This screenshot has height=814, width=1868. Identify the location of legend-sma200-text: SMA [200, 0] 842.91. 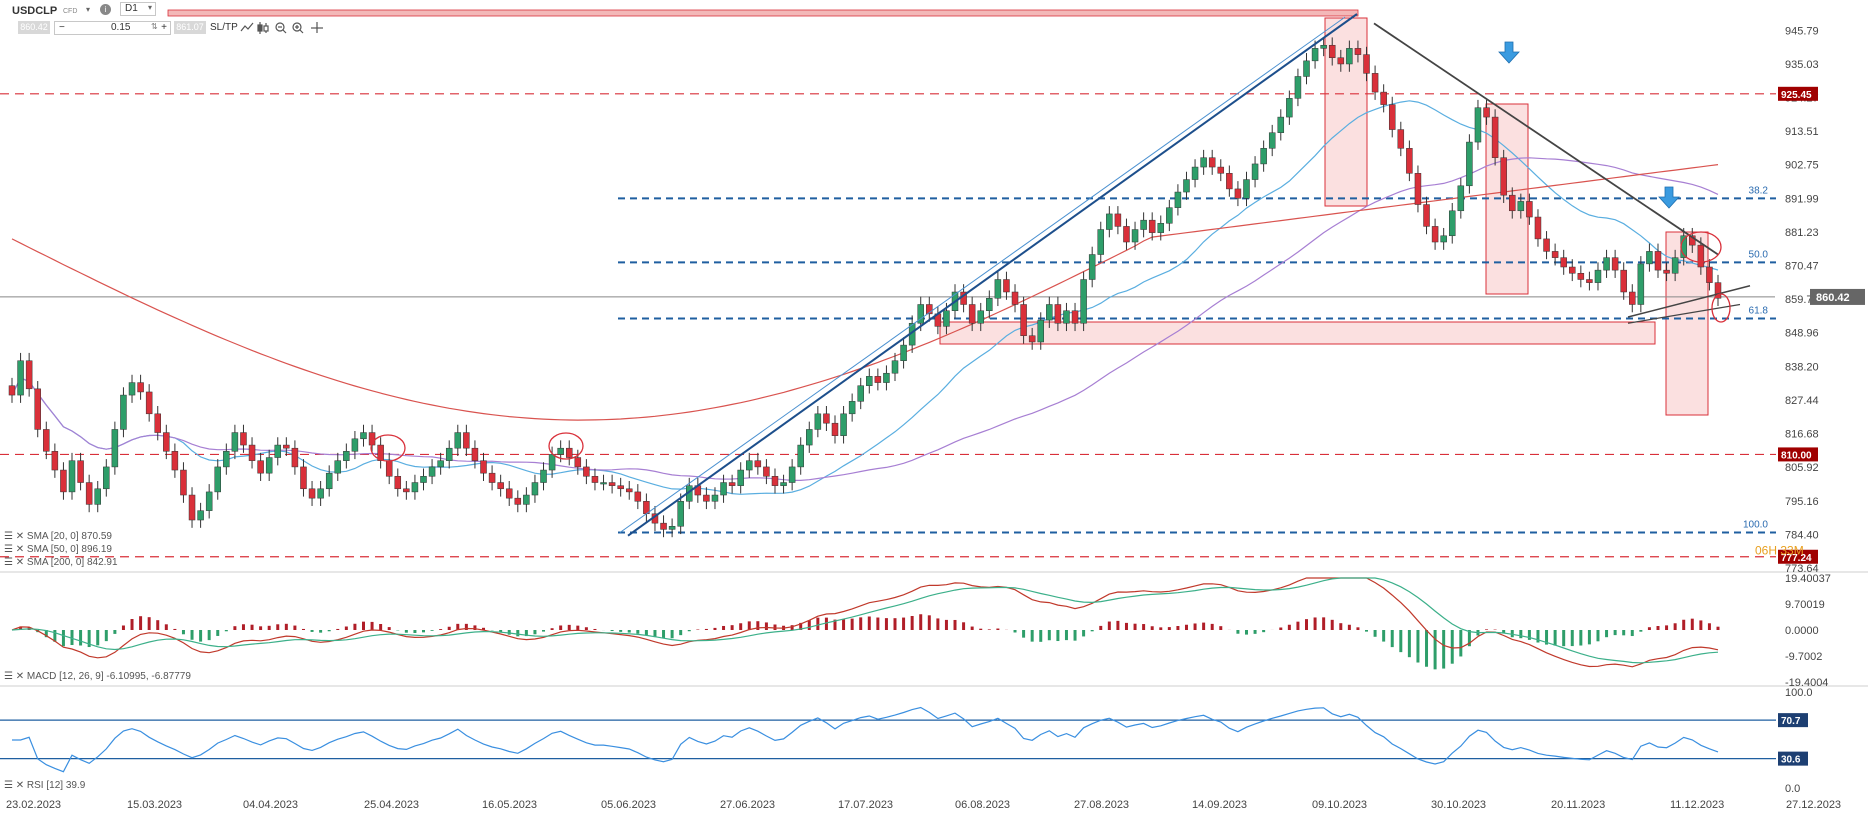
(72, 562).